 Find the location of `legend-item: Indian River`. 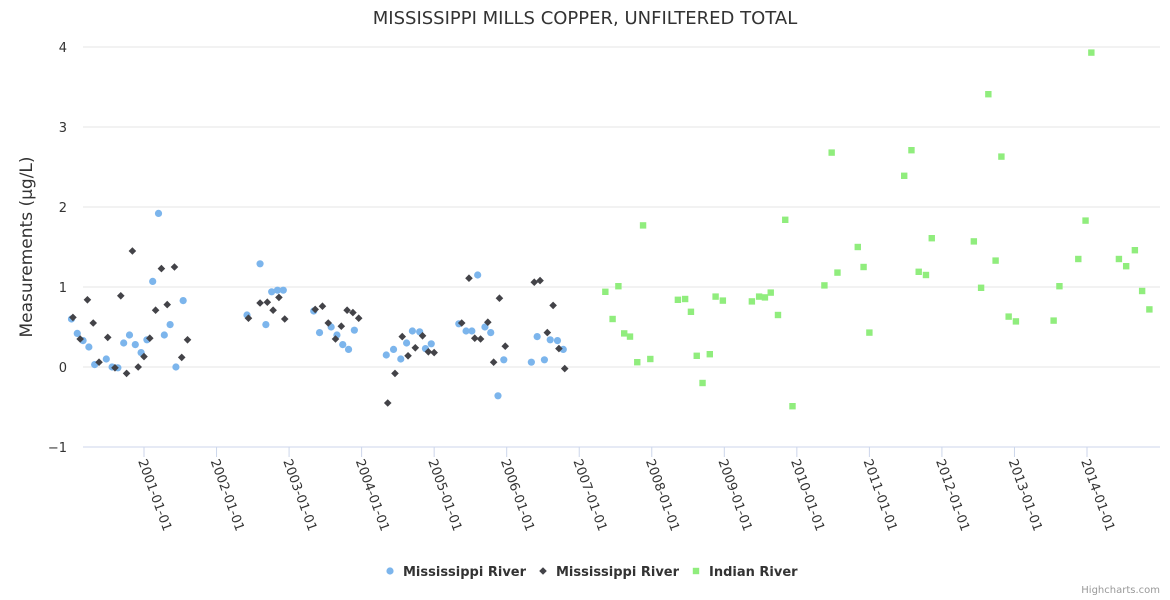

legend-item: Indian River is located at coordinates (745, 572).